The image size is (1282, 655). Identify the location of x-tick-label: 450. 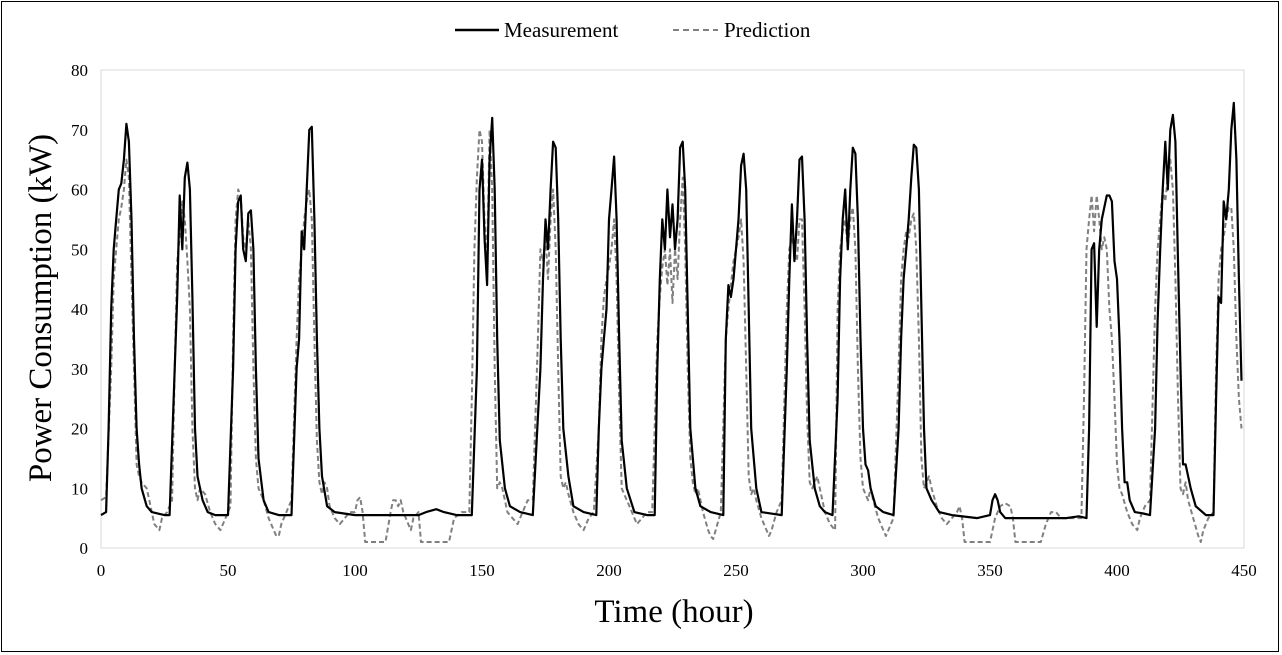
(1244, 570).